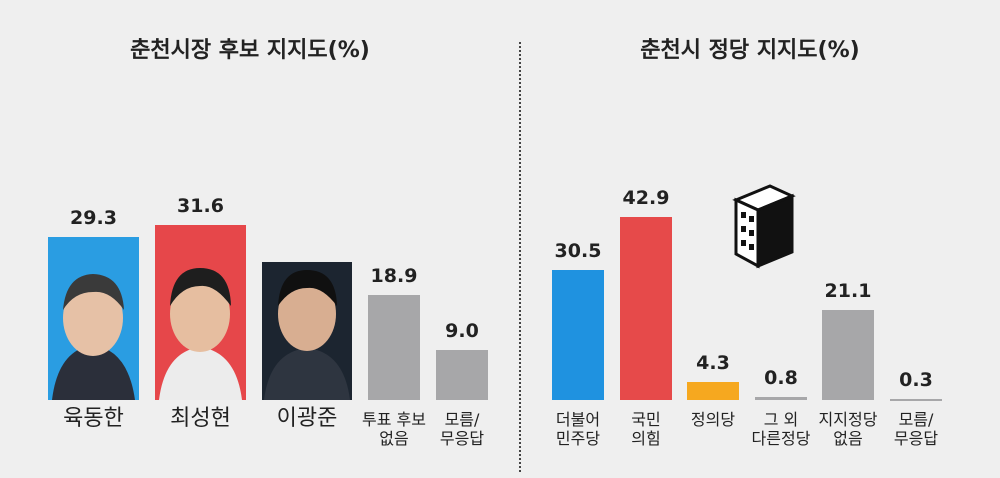 Image resolution: width=1000 pixels, height=478 pixels. What do you see at coordinates (200, 205) in the screenshot?
I see `value-label: 31.6` at bounding box center [200, 205].